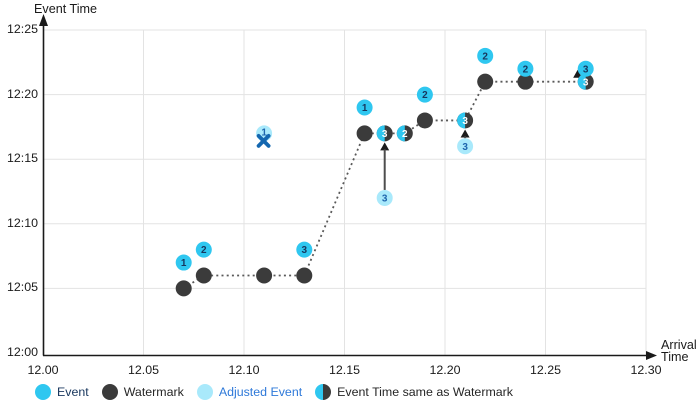 The image size is (696, 402). I want to click on x-axis-tick-label: 12.10, so click(244, 370).